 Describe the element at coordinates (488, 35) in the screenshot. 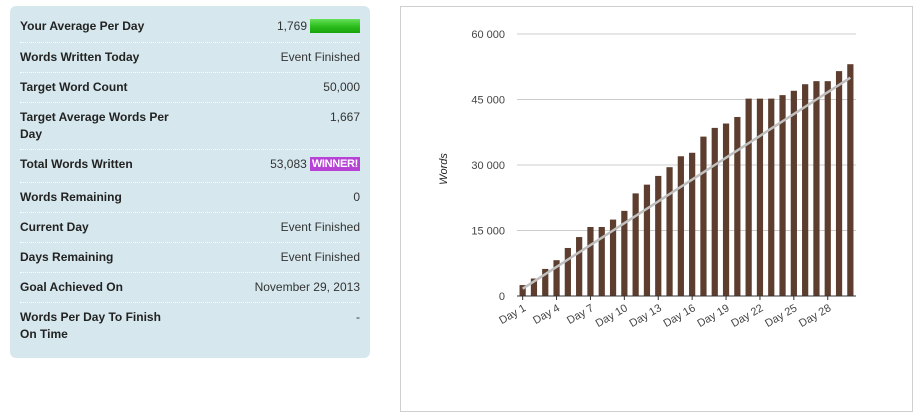

I see `y-tick-label: 60 000` at that location.